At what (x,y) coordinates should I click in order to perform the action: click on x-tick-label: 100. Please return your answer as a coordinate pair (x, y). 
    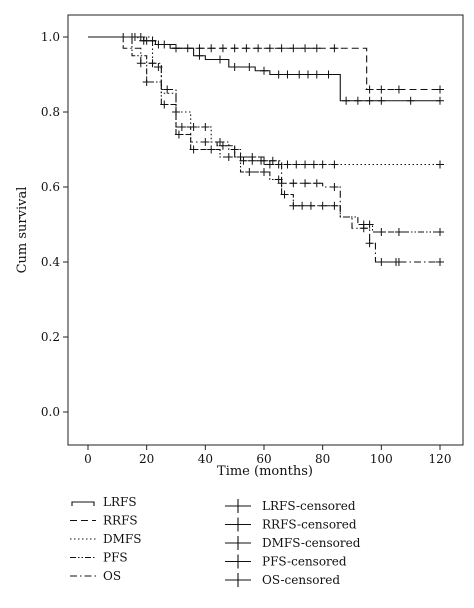
    Looking at the image, I should click on (381, 459).